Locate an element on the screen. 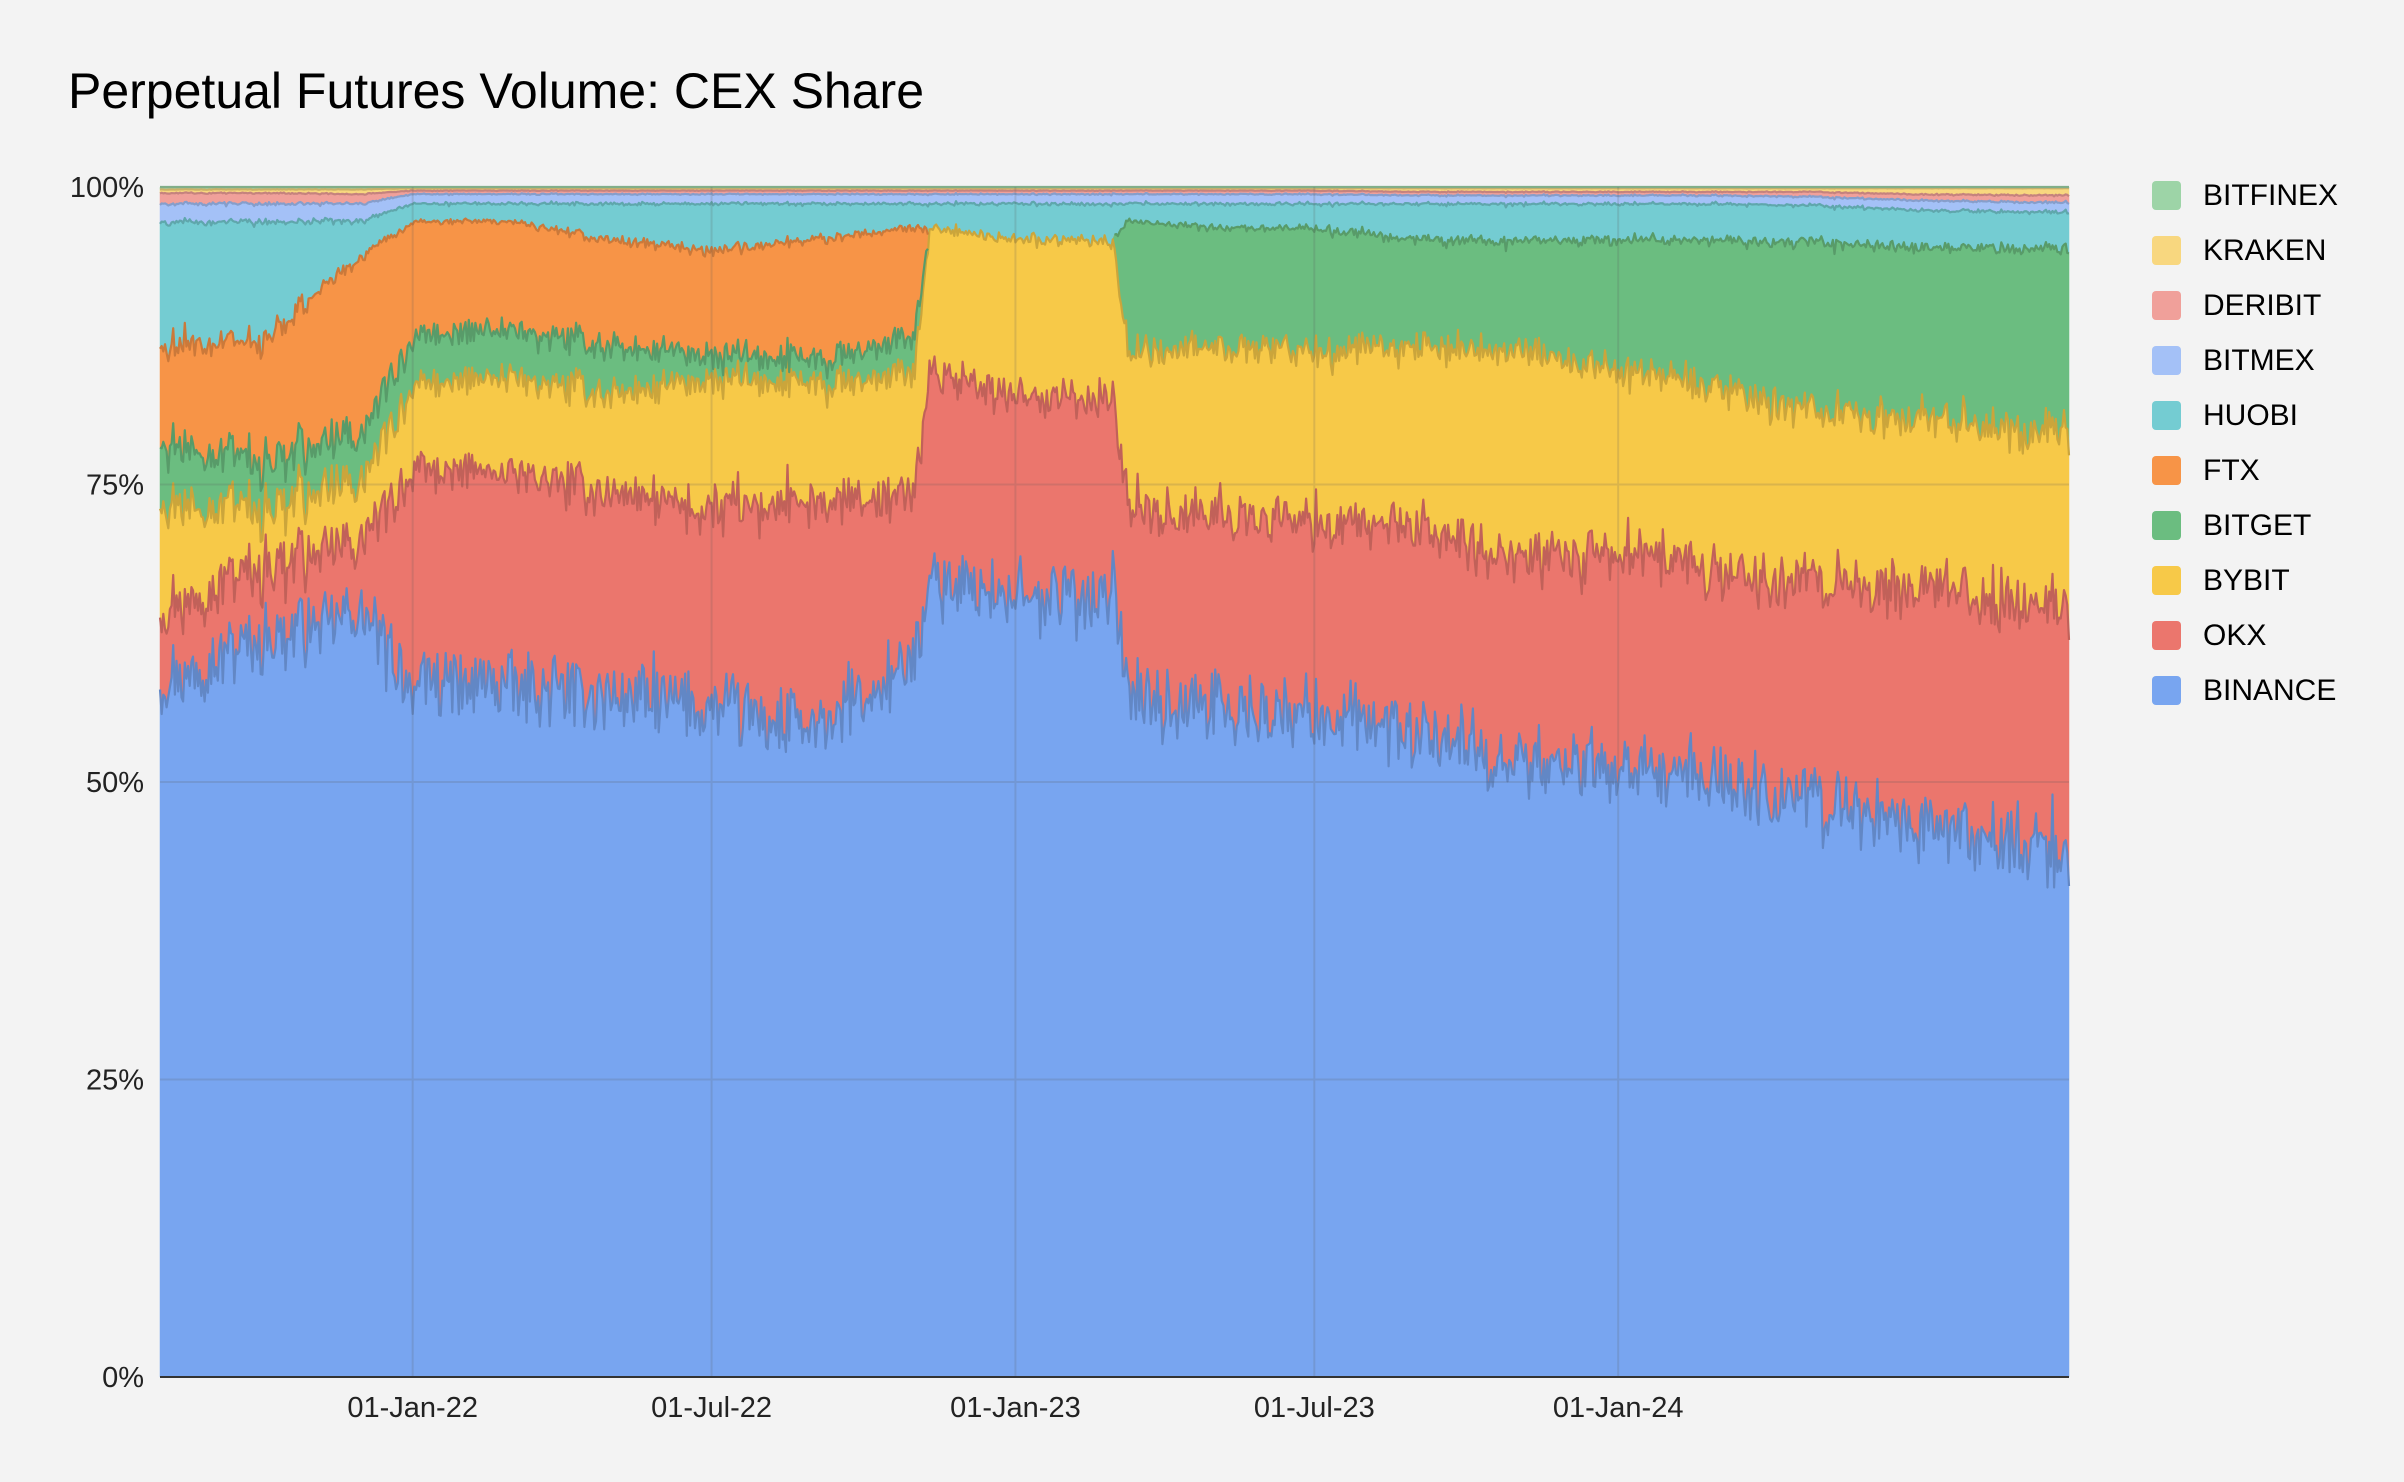 The image size is (2404, 1482). legend-item-bitfinex: BITFINEX is located at coordinates (2245, 195).